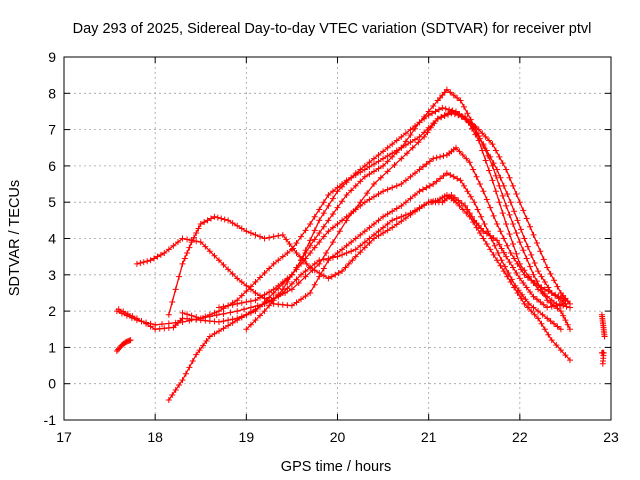  Describe the element at coordinates (52, 130) in the screenshot. I see `y-tick-label: 7` at that location.